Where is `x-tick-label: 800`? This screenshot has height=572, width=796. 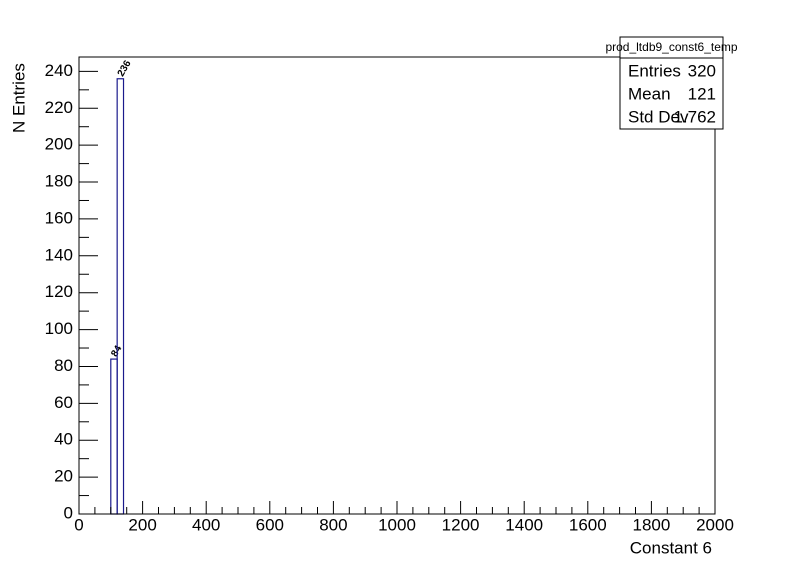
x-tick-label: 800 is located at coordinates (333, 524).